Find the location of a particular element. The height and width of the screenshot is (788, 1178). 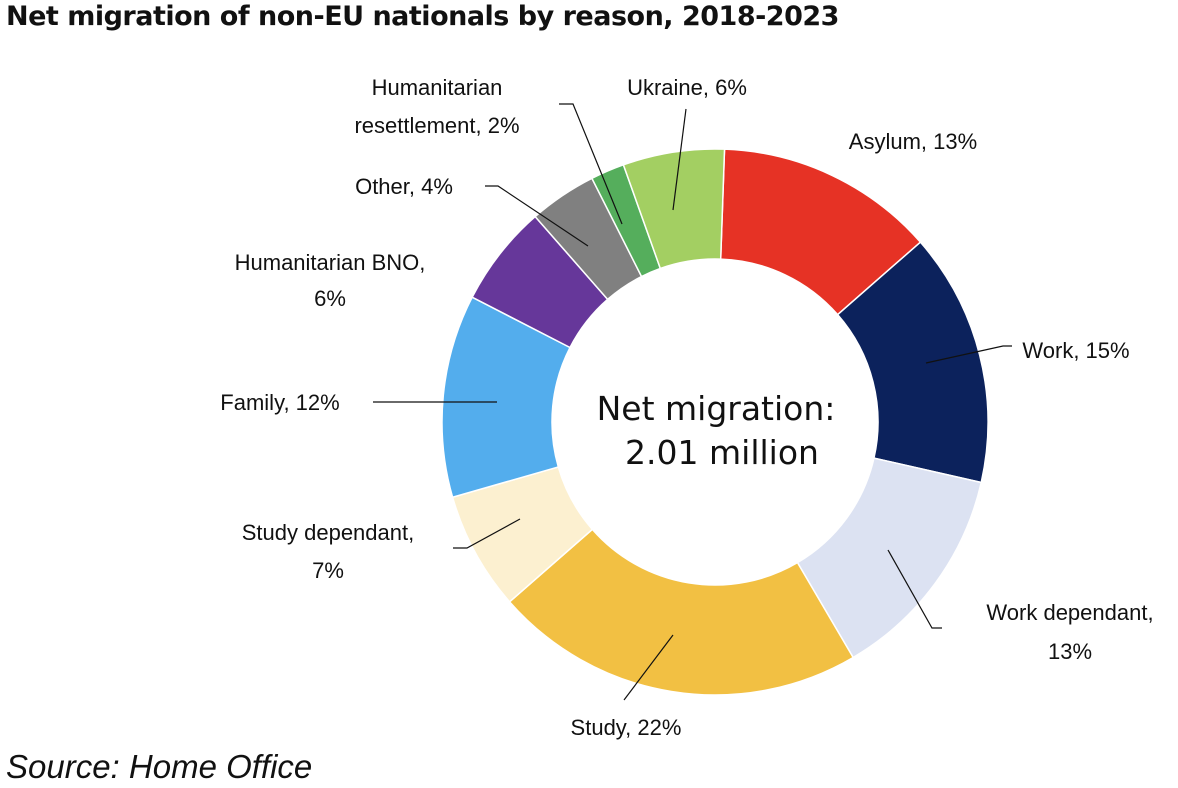

slice-label-family-line-1: Family, 12% is located at coordinates (279, 402).